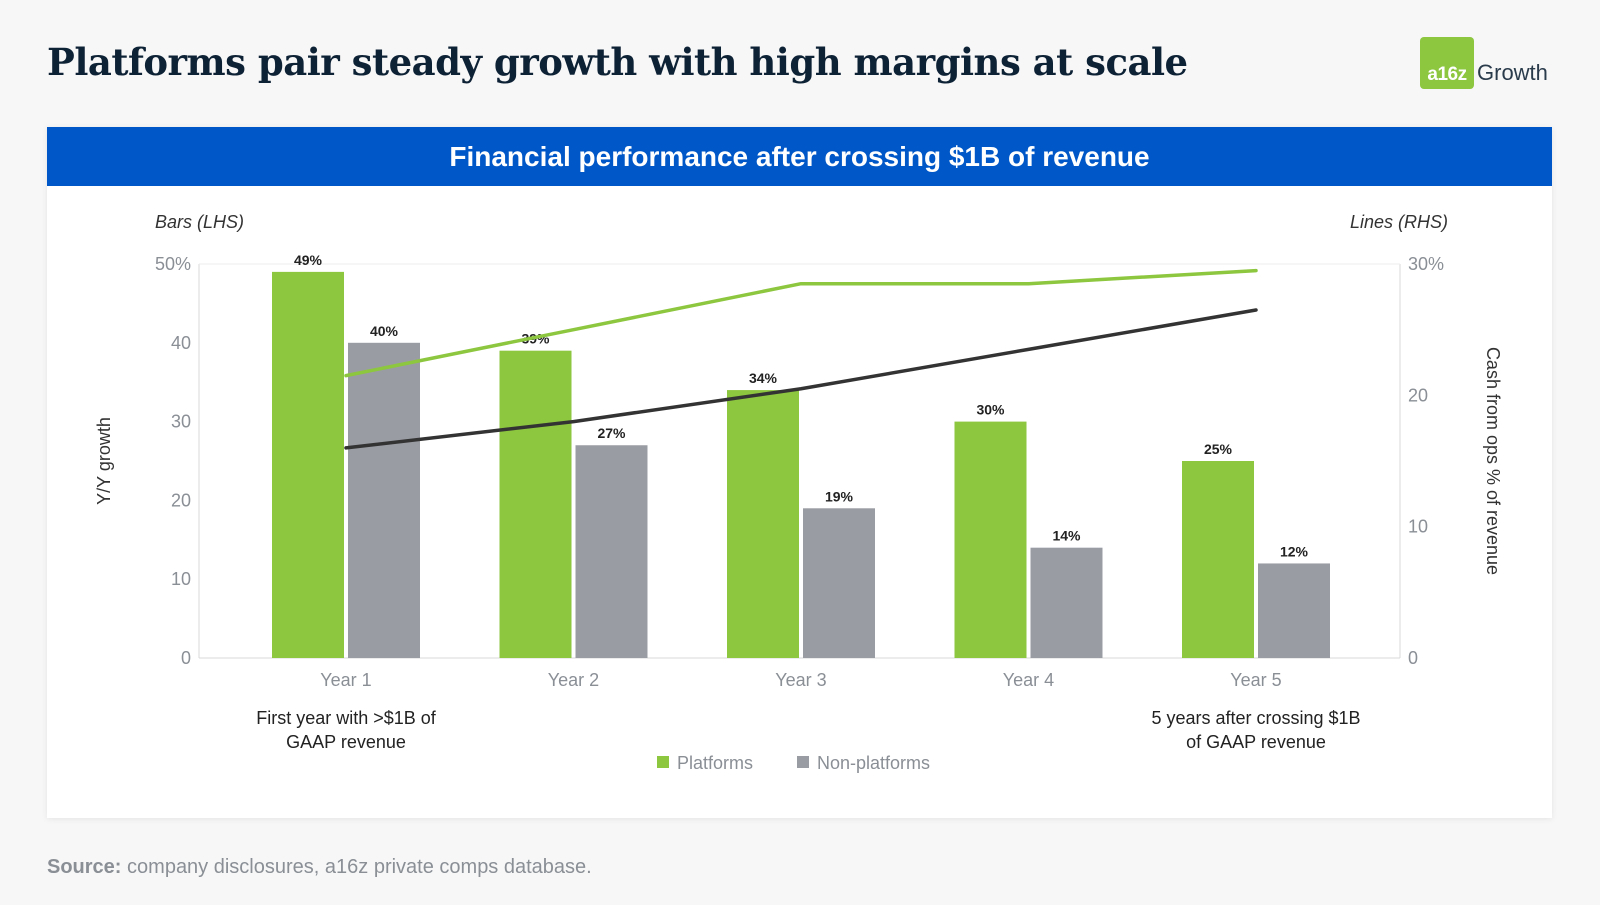 Image resolution: width=1600 pixels, height=905 pixels. I want to click on right-tick-label: 30%, so click(1426, 264).